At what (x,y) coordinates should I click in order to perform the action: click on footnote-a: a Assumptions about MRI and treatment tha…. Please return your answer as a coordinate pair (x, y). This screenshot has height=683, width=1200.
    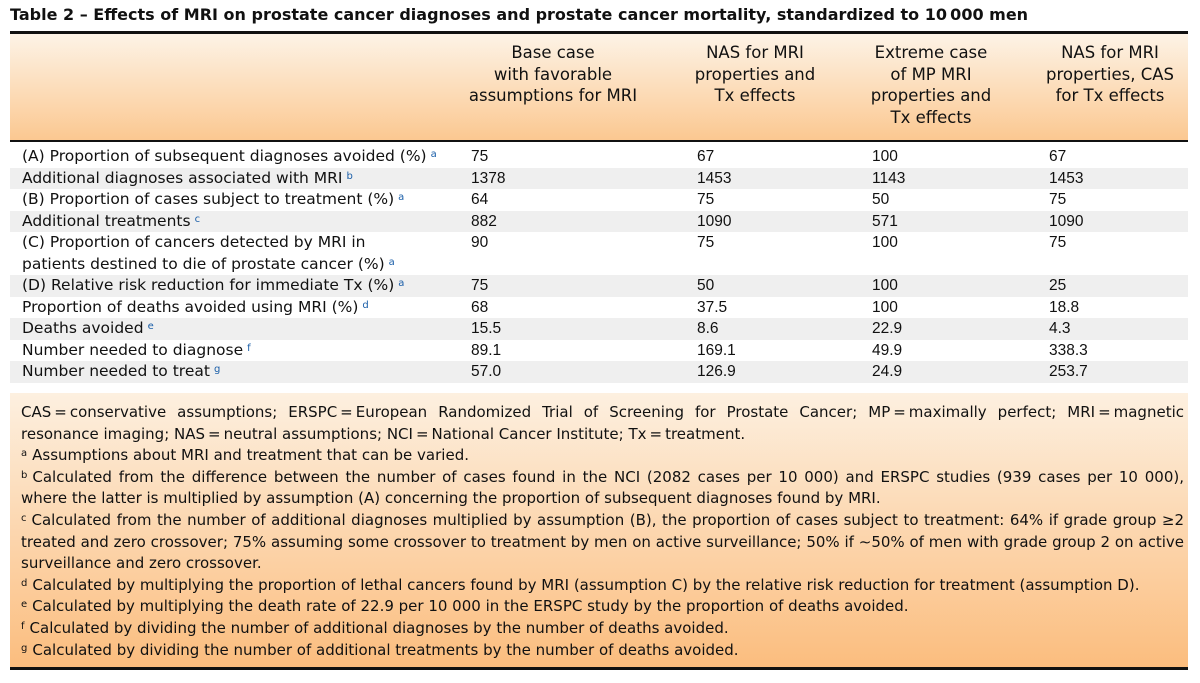
    Looking at the image, I should click on (245, 455).